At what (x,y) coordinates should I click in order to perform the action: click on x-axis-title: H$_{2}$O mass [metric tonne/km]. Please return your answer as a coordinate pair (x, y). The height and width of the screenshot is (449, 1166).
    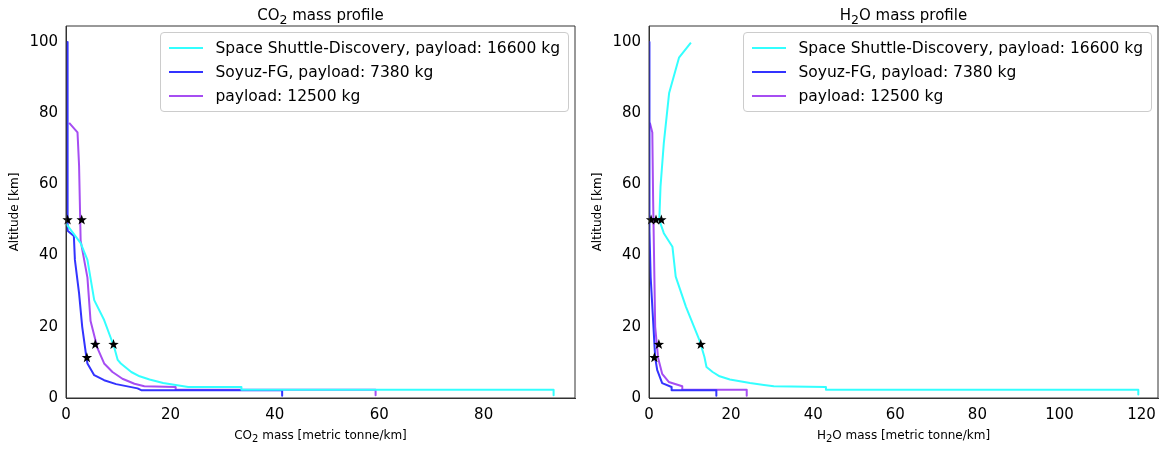
    Looking at the image, I should click on (903, 436).